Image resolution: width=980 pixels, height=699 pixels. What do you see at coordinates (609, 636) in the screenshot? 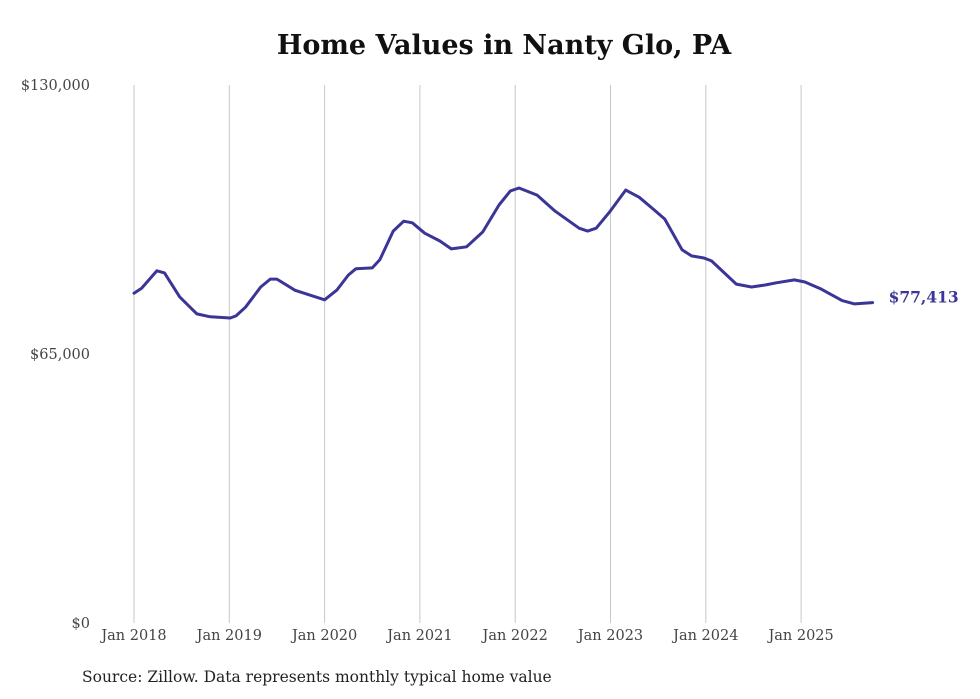
I see `x-tick-label: Jan 2023` at bounding box center [609, 636].